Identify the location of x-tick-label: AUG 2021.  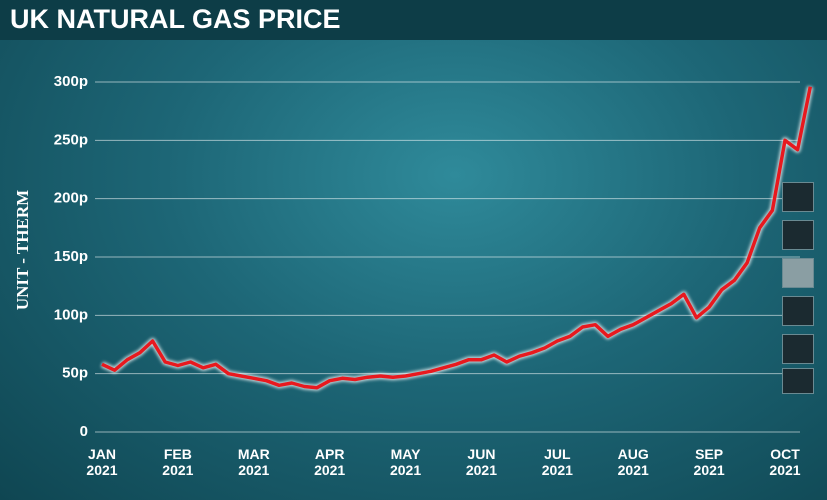
(633, 462).